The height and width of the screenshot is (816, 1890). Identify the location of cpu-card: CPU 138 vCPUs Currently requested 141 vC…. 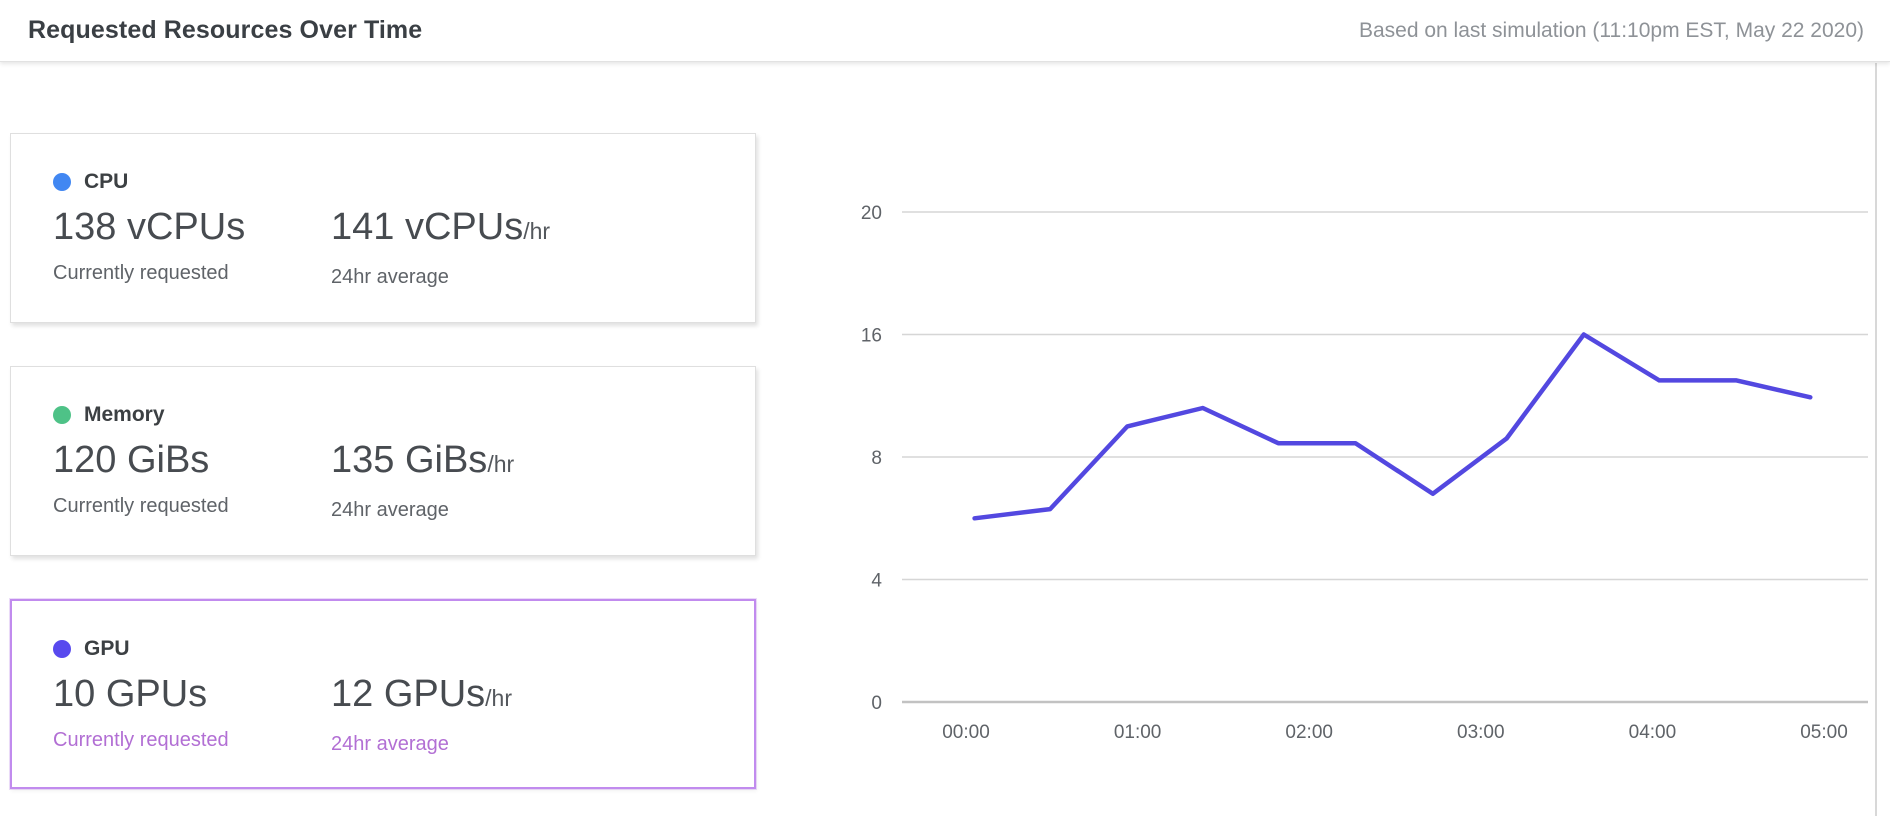
(383, 228).